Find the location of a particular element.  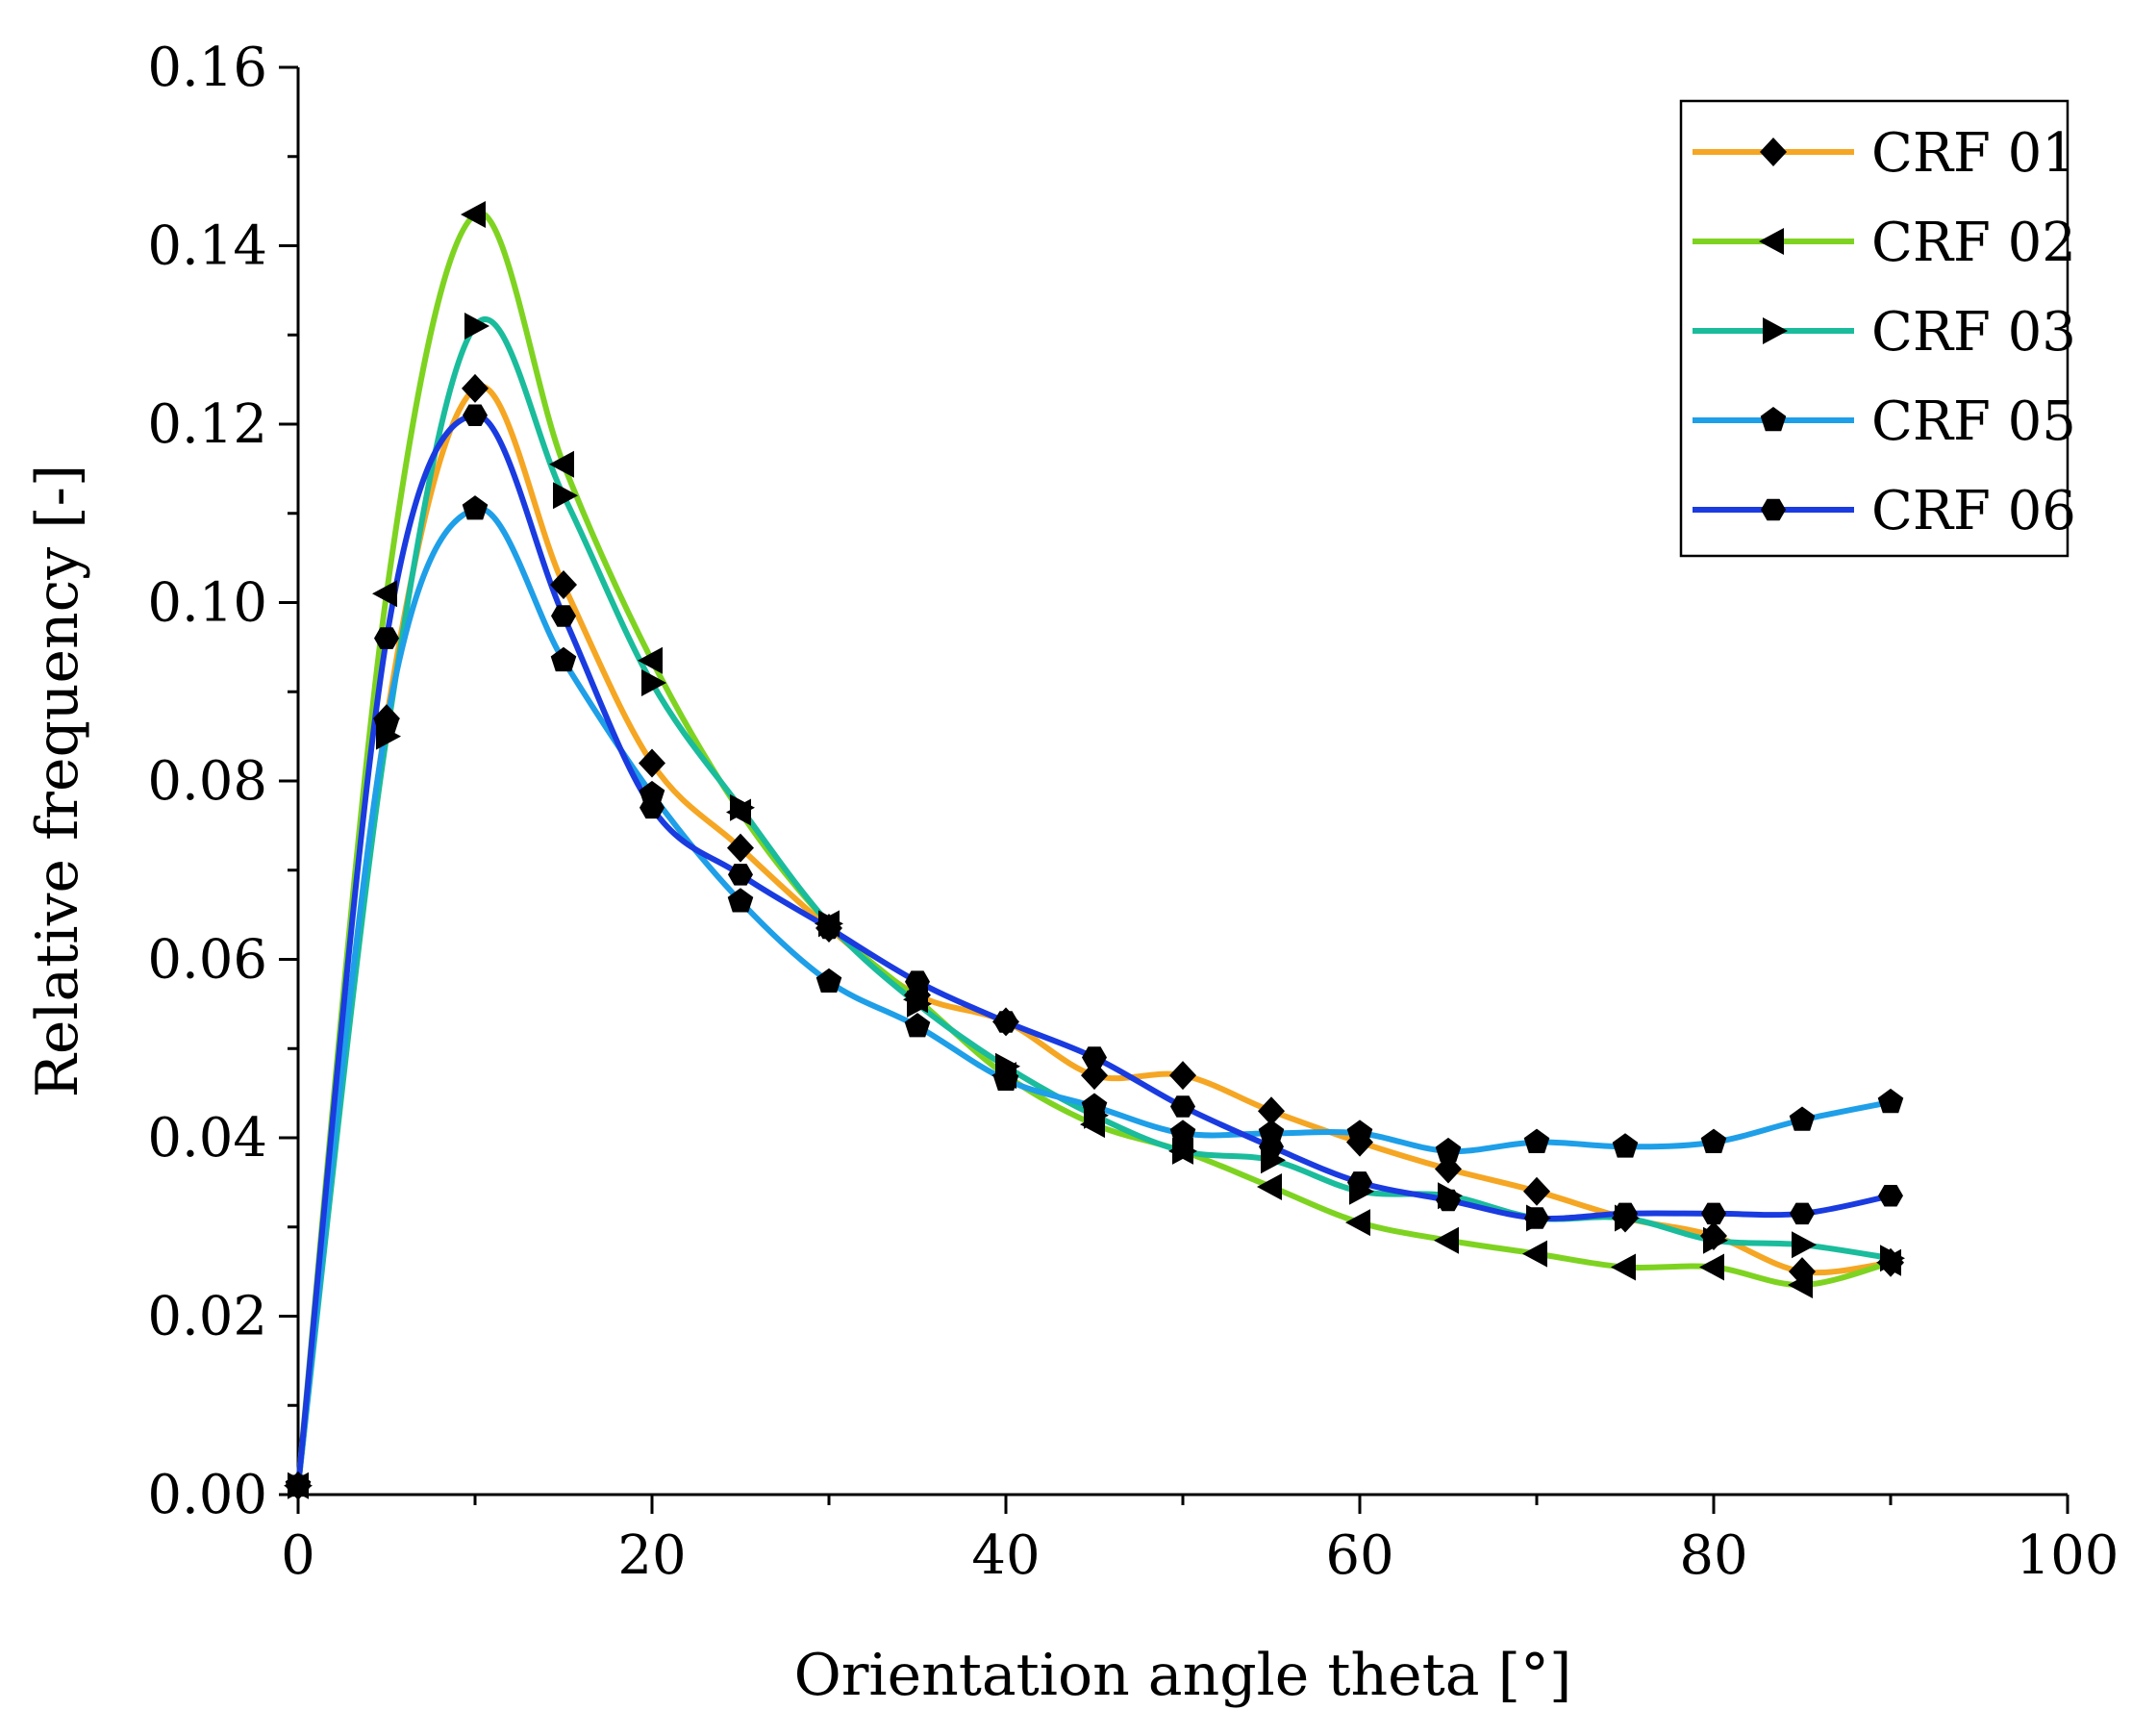

y-tick-label: 0.06 is located at coordinates (207, 960).